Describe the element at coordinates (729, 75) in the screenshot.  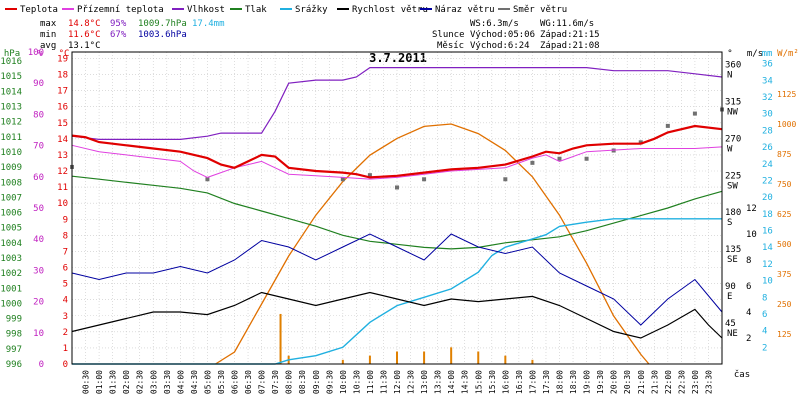
I see `deg-dir-tick-7: N` at that location.